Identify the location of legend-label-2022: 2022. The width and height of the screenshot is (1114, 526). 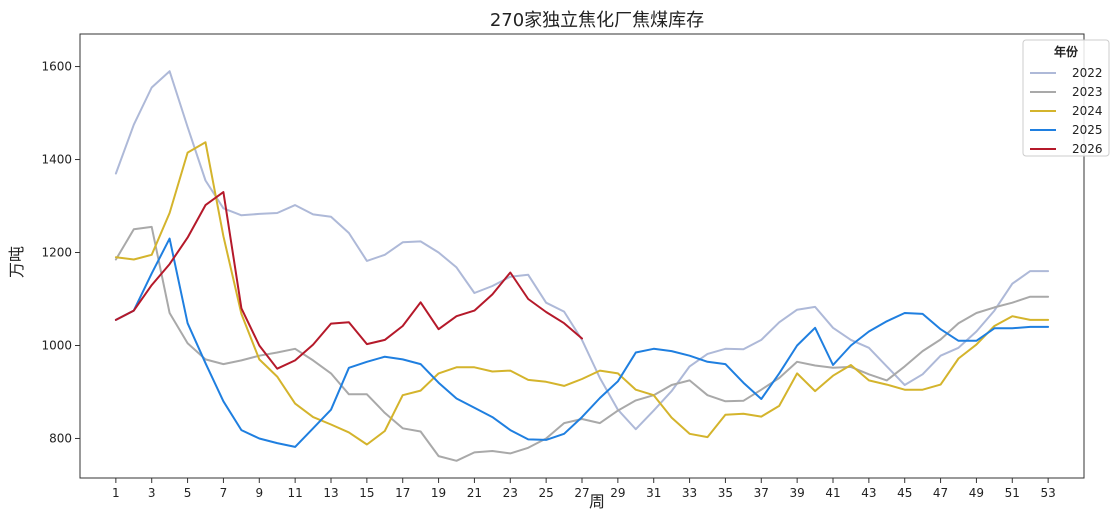
(1087, 73).